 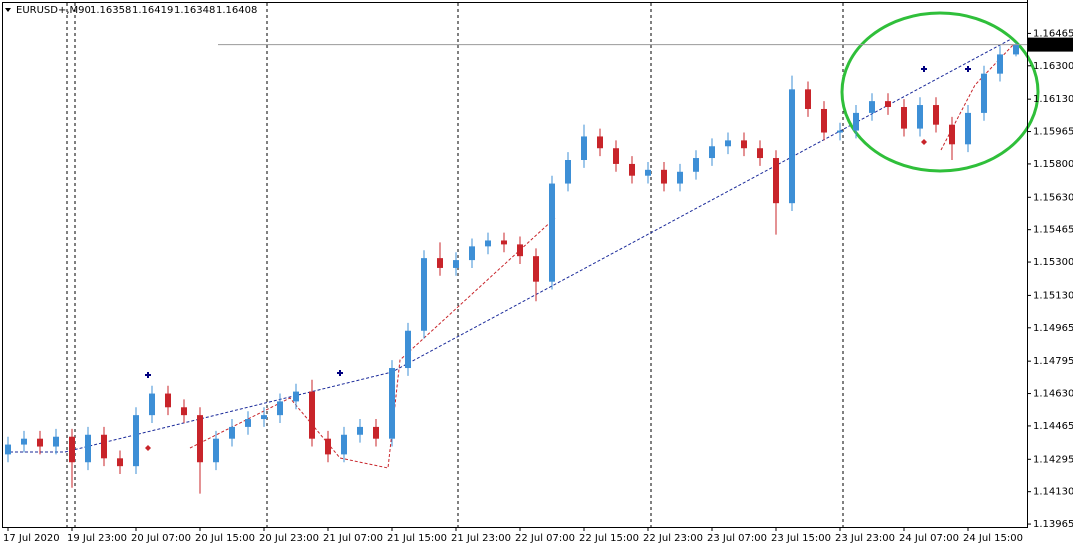 I want to click on x-tick-label: 21 Jul 07:00, so click(x=353, y=538).